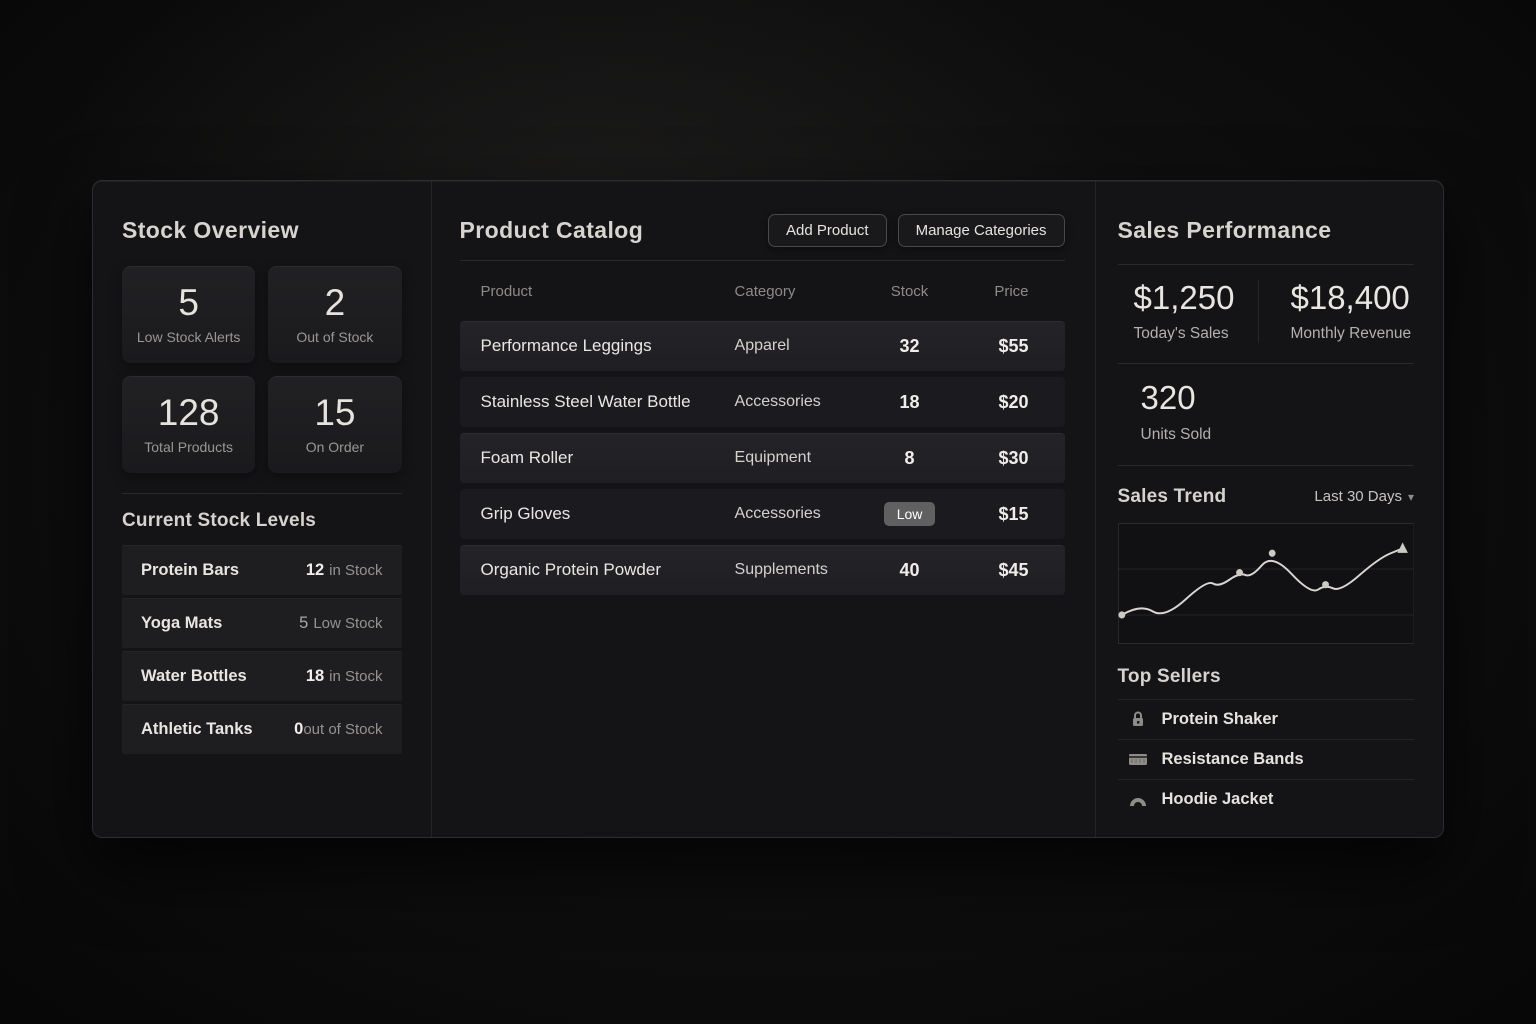 This screenshot has height=1024, width=1536. I want to click on product-category: Supplements, so click(781, 569).